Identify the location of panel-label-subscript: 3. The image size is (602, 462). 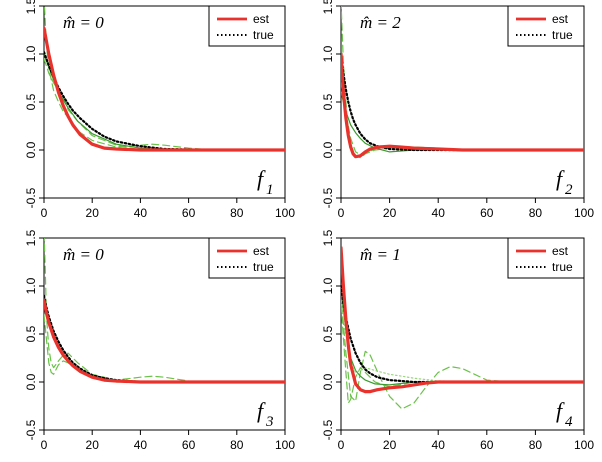
(269, 422).